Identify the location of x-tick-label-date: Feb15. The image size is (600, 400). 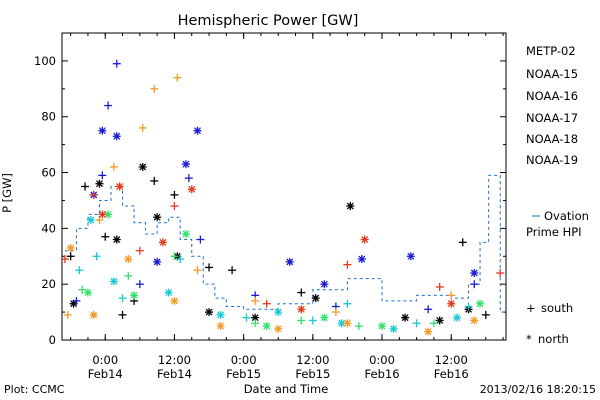
(312, 374).